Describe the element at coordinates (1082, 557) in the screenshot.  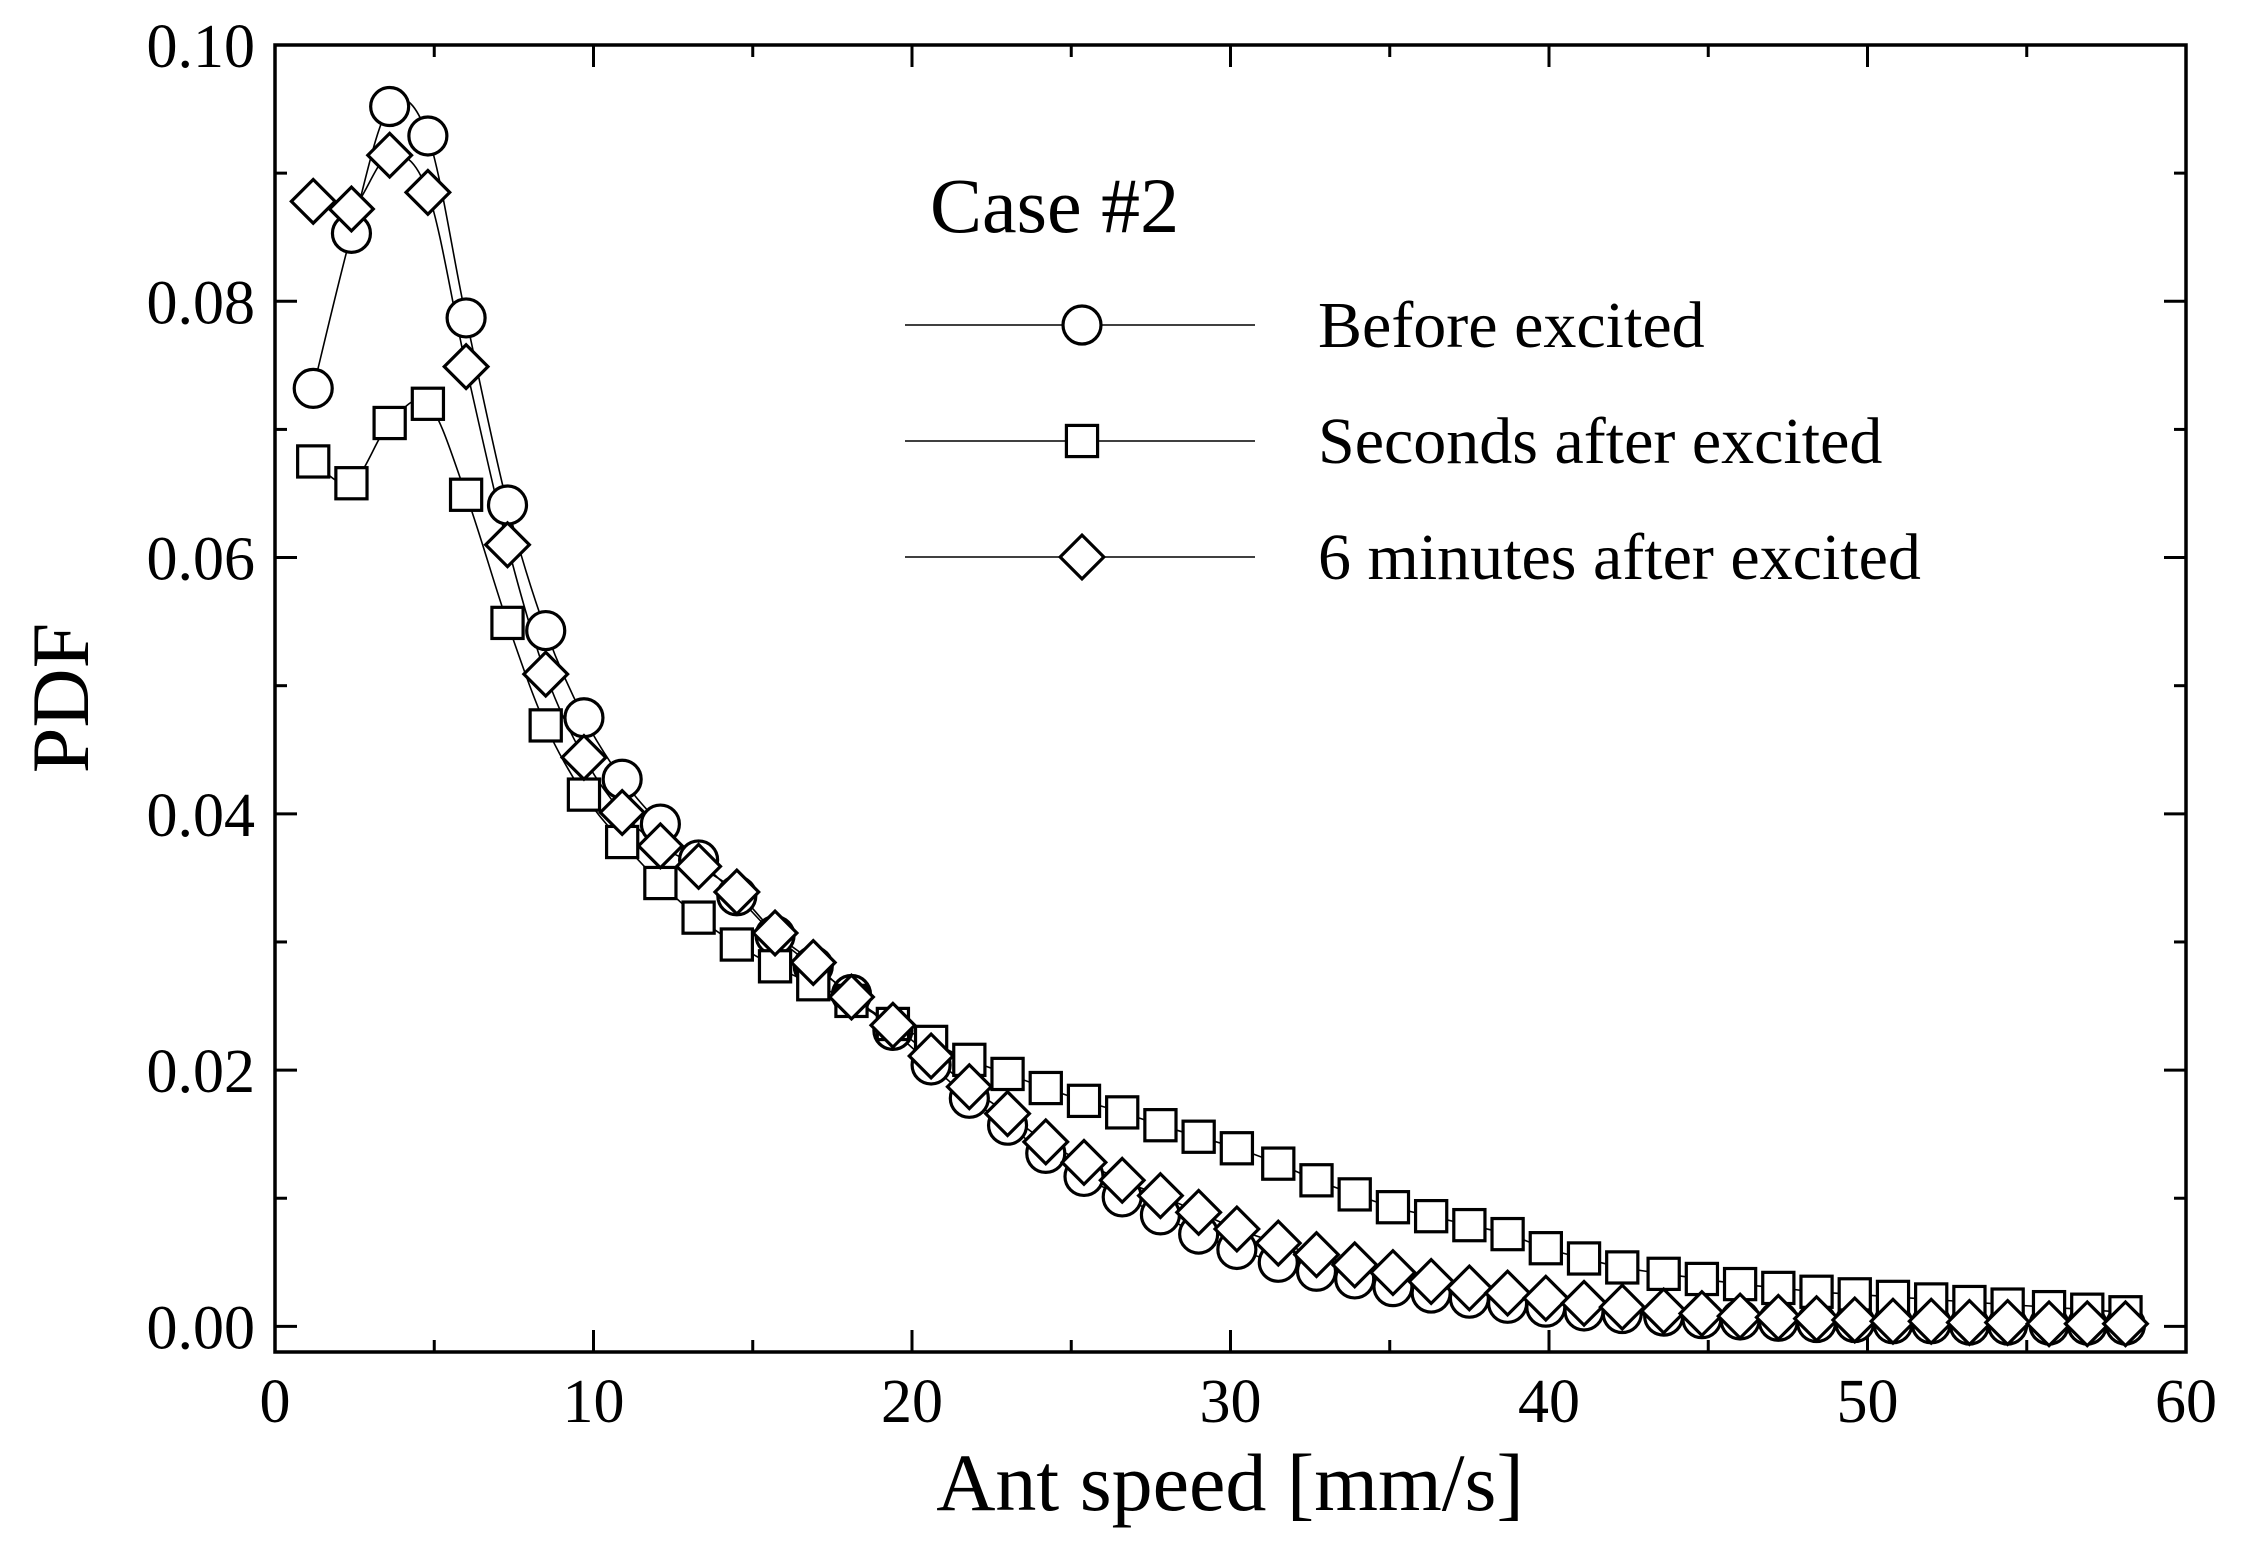
I see `legend-marker-diamond` at that location.